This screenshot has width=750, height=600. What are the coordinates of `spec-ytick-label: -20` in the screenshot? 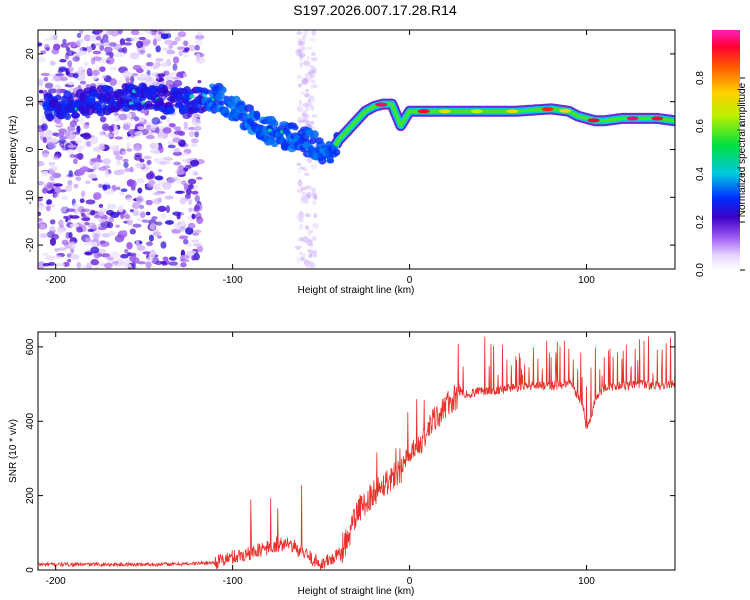 It's located at (30, 244).